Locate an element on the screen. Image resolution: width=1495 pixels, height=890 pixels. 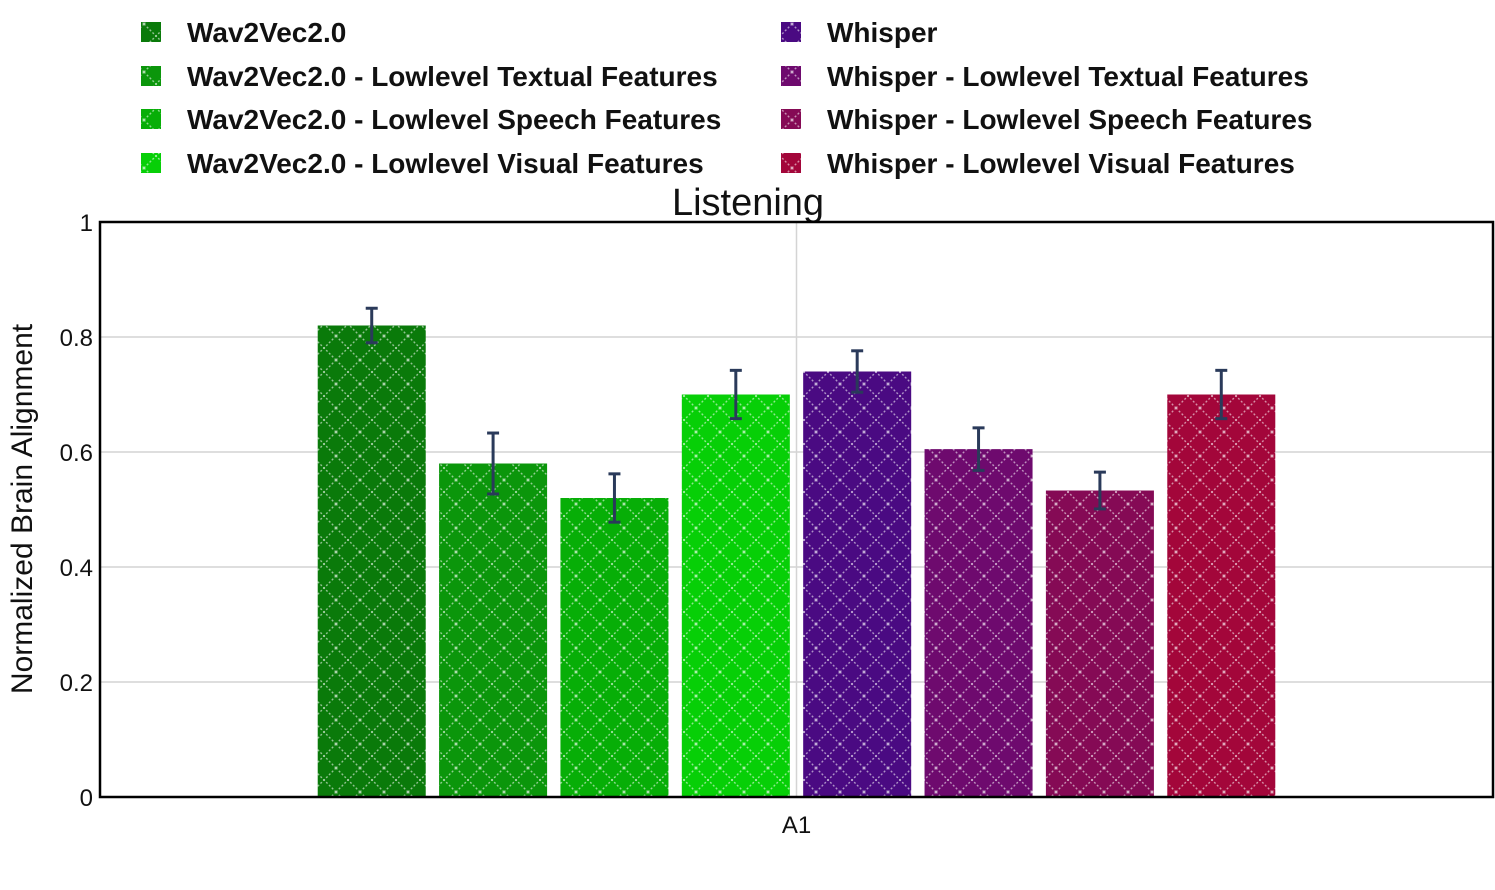
legend-item: Whisper - Lowlevel Visual Features is located at coordinates (1038, 163).